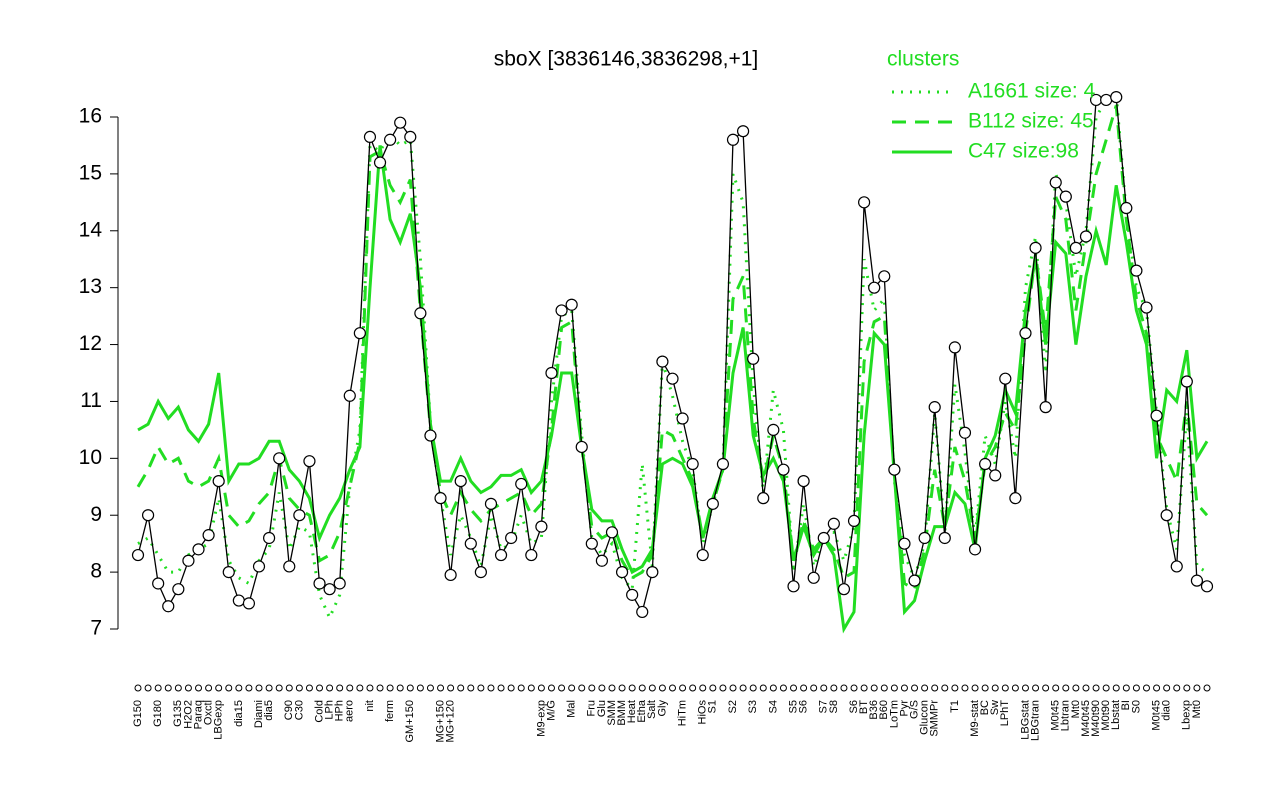  I want to click on x-tick-label: dia5, so click(269, 710).